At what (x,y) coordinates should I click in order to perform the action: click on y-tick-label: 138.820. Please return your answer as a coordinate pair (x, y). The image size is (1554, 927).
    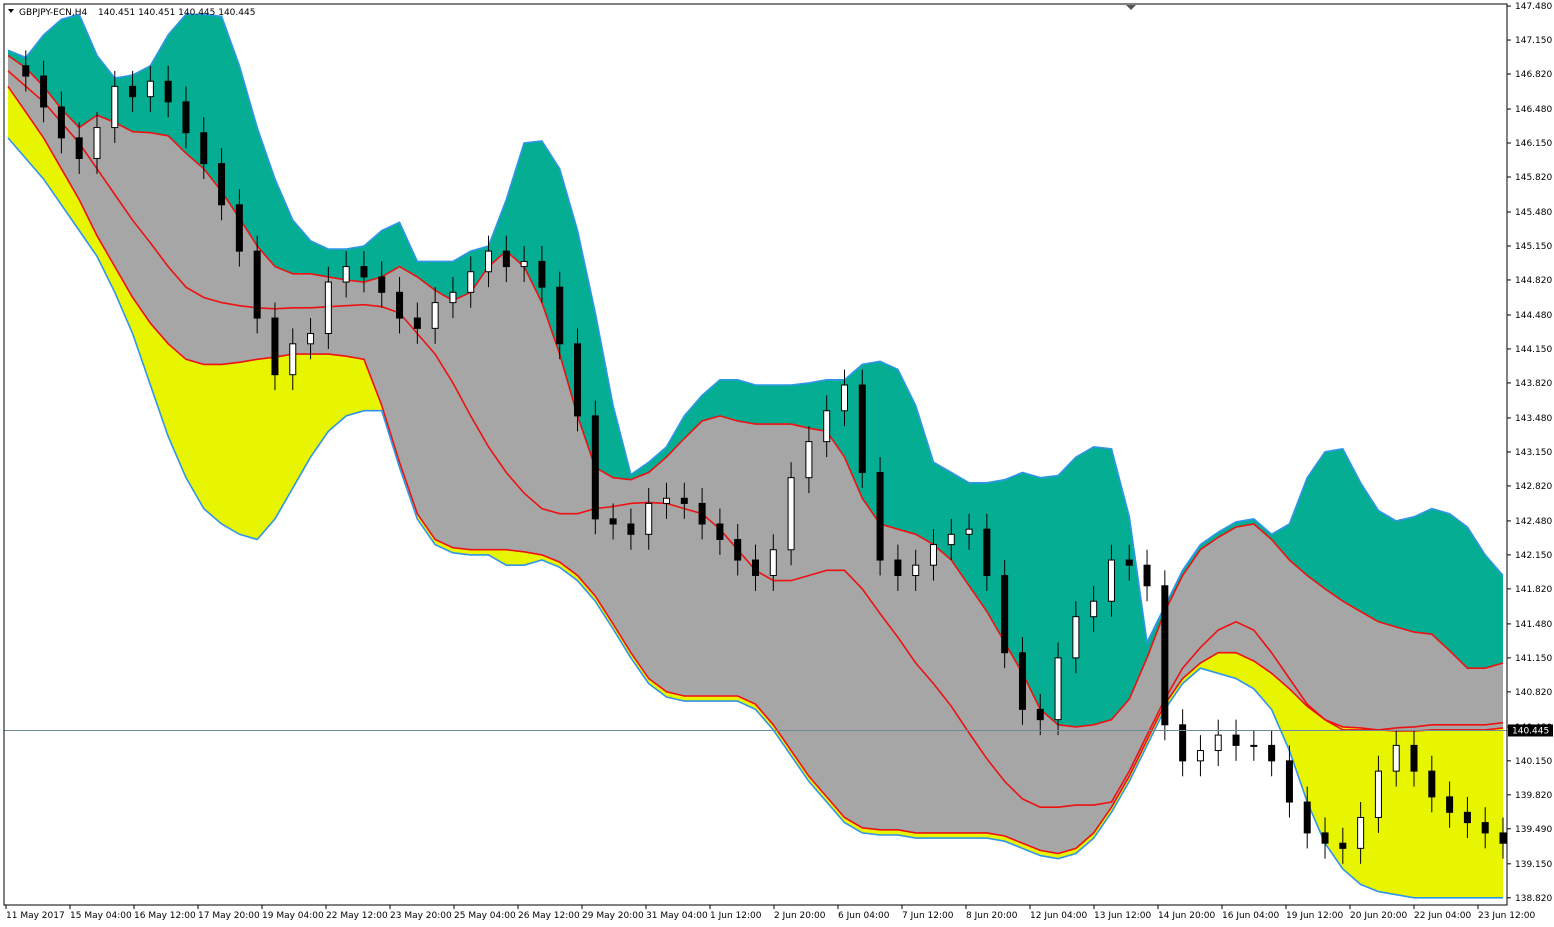
    Looking at the image, I should click on (1533, 899).